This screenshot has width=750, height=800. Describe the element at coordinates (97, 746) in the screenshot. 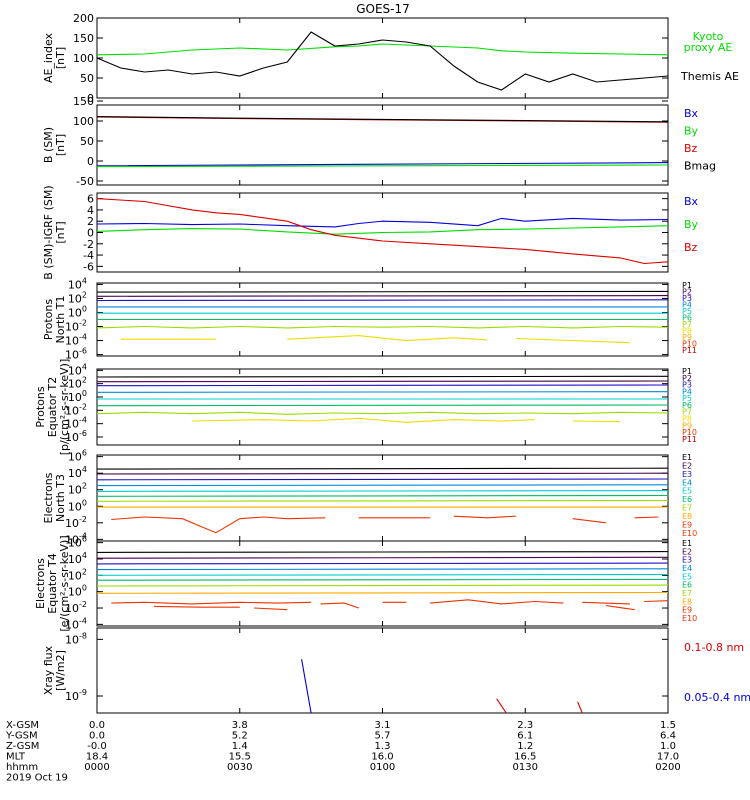

I see `x-row-value: -0.0` at that location.